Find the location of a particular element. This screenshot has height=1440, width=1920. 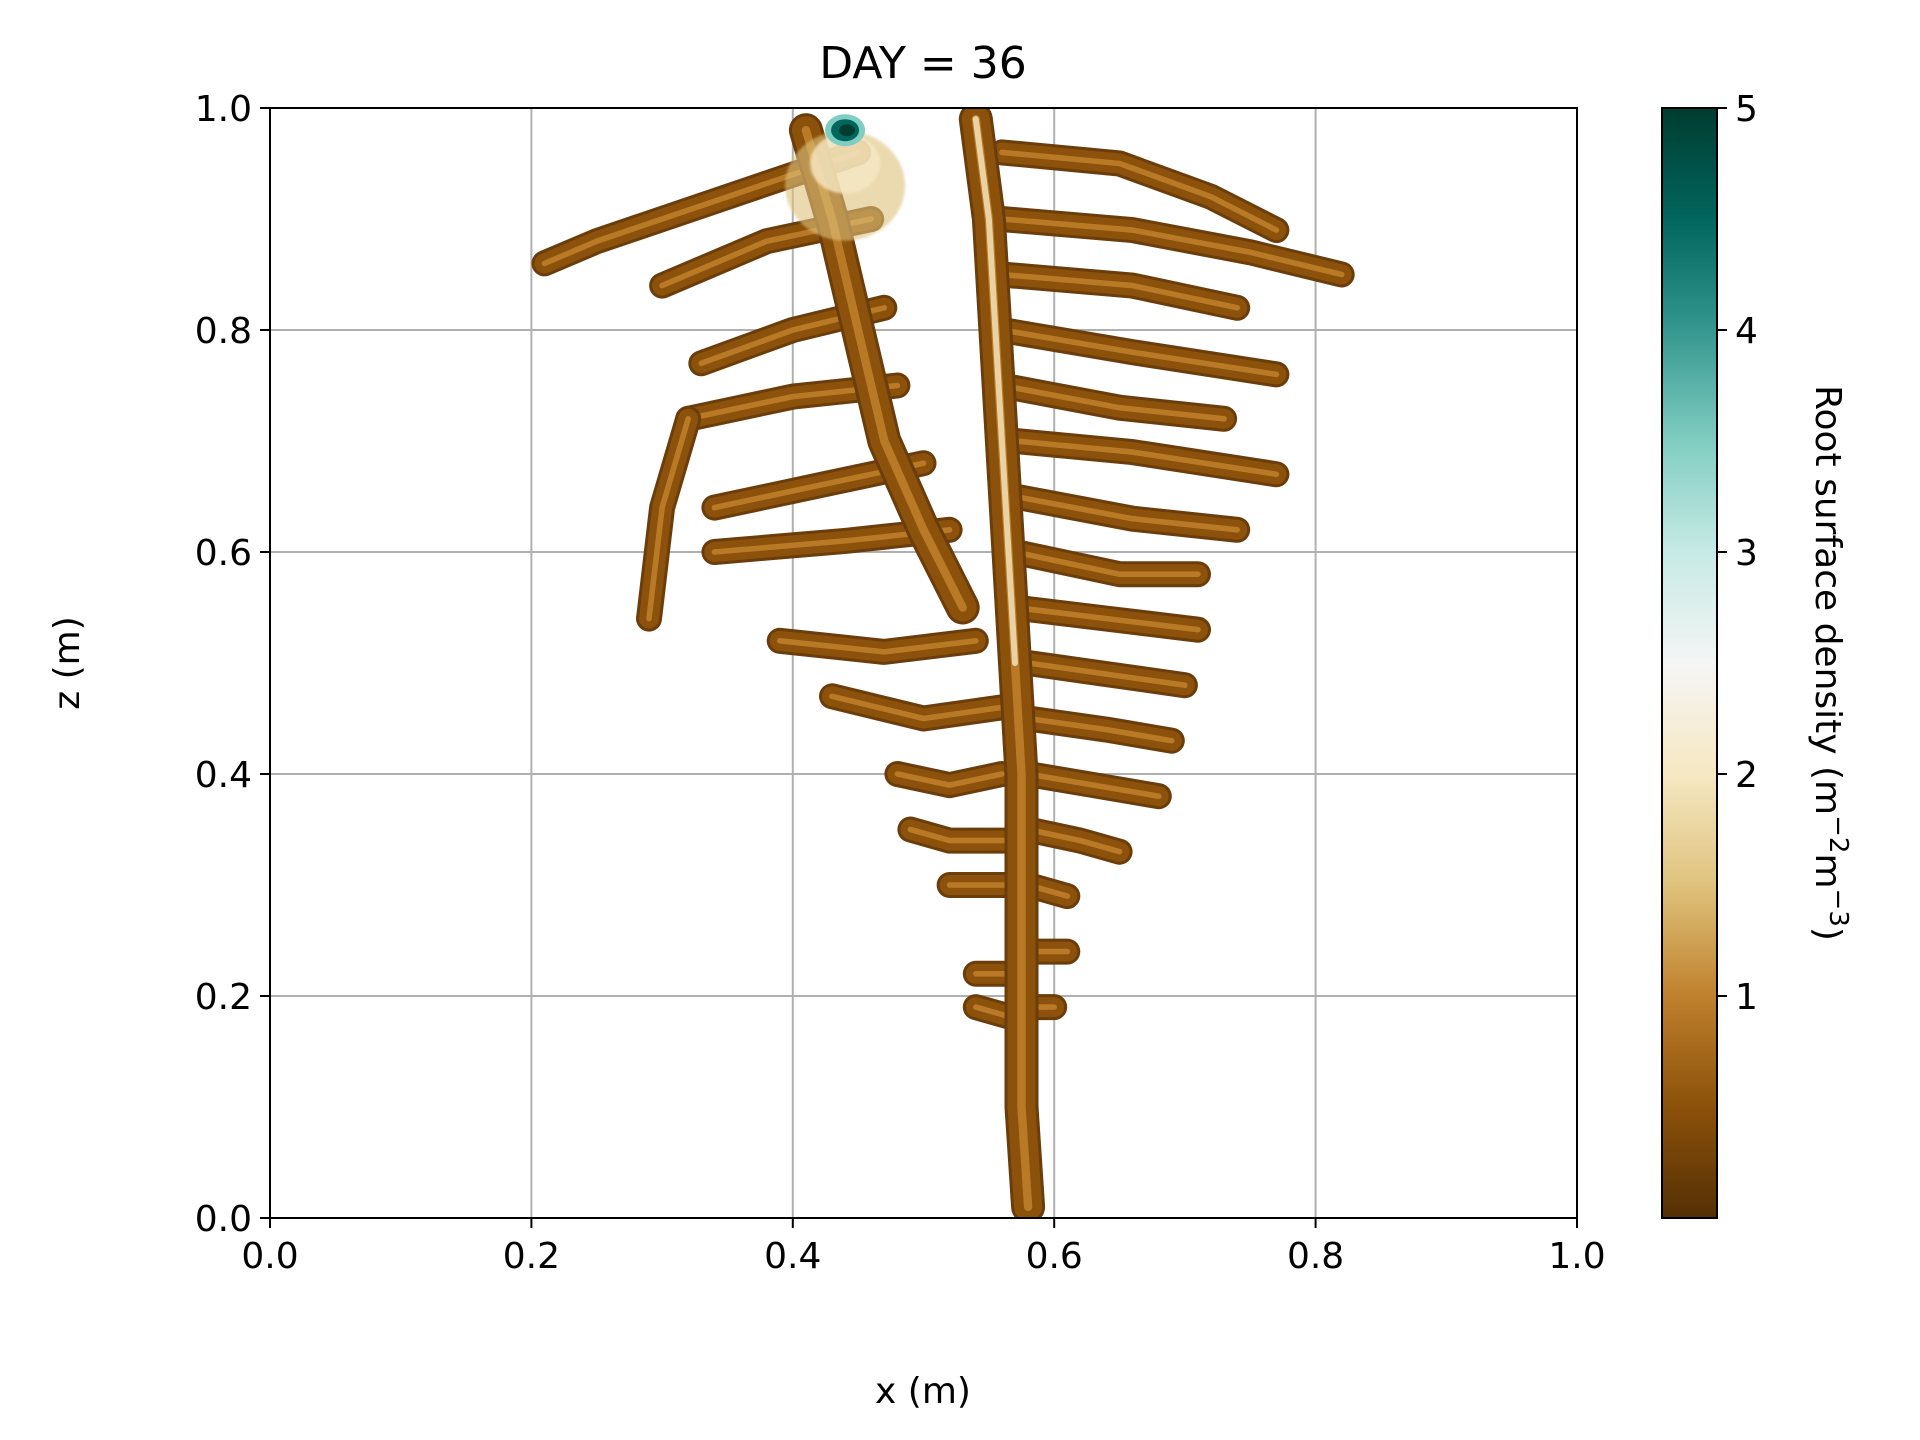

x-tick-label: 0.4 is located at coordinates (792, 1256).